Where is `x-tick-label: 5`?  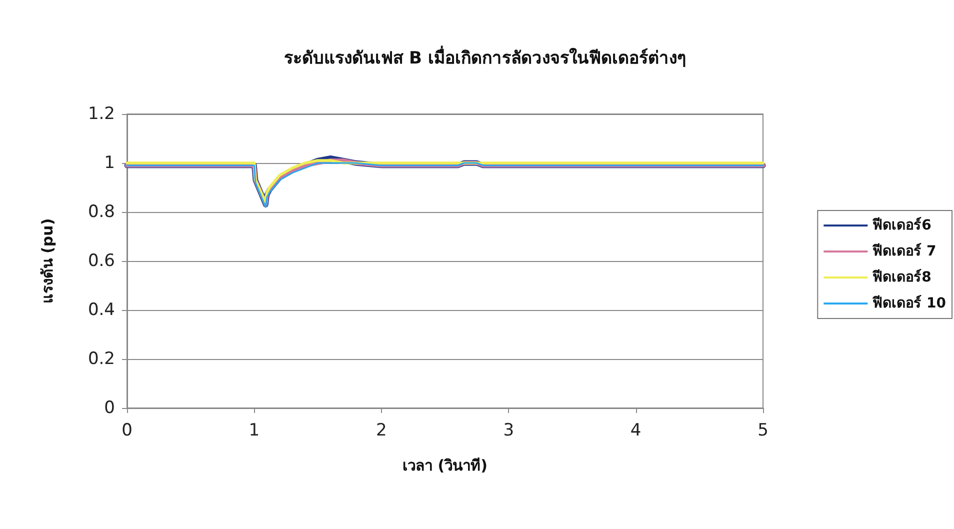 x-tick-label: 5 is located at coordinates (763, 430).